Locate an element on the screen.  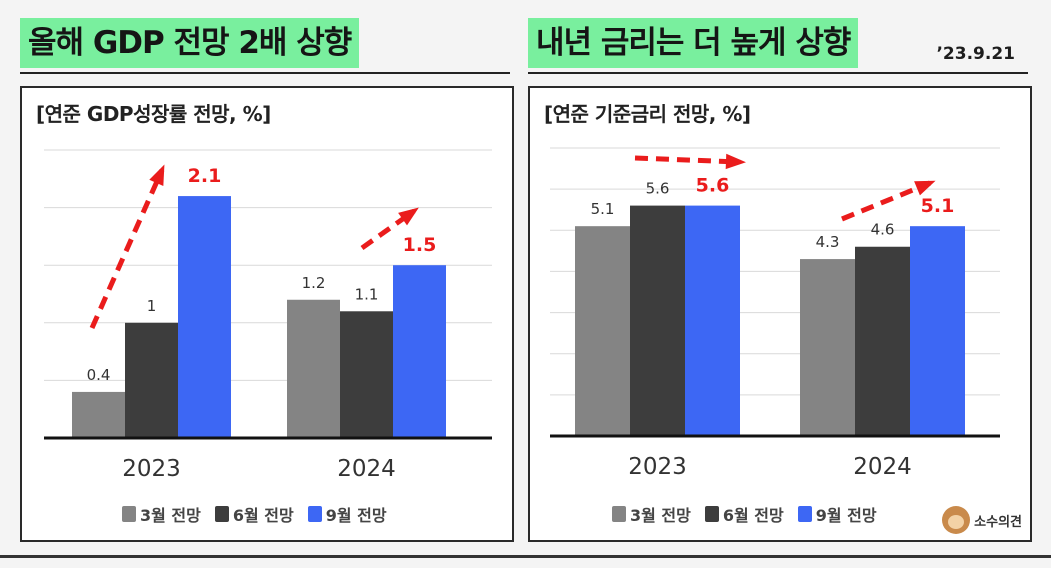
value-label: 1.5 is located at coordinates (420, 245).